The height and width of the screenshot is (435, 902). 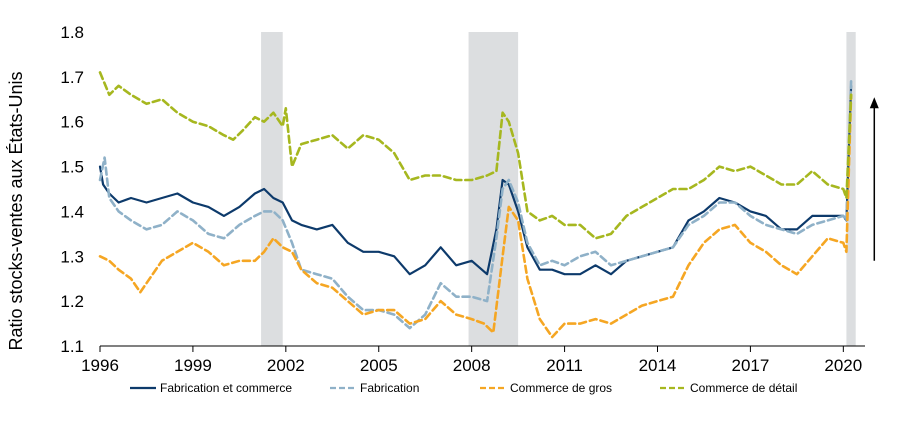 I want to click on x-tick-label: 2011, so click(x=564, y=365).